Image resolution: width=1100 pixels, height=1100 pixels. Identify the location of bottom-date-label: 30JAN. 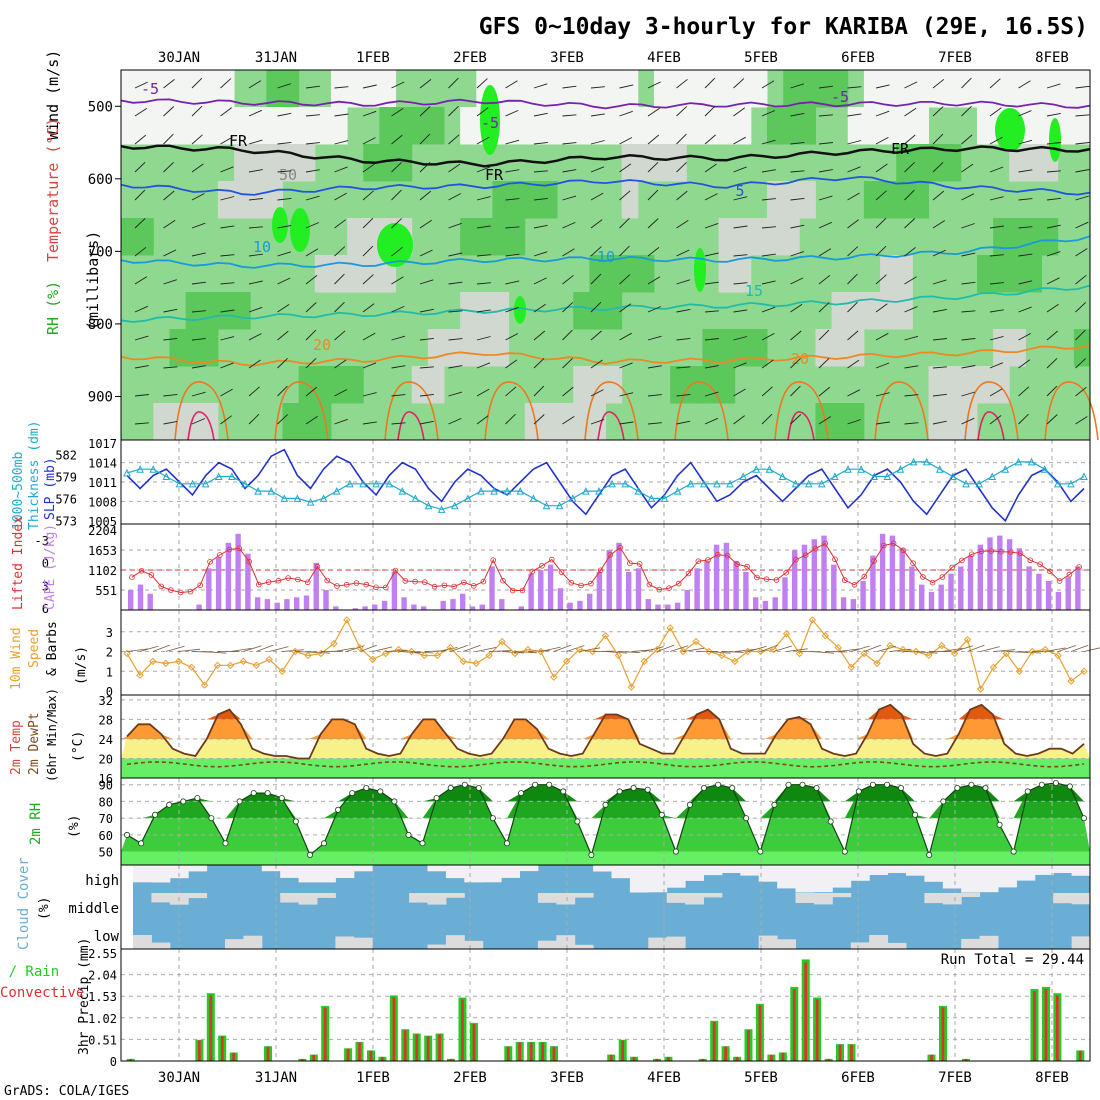
(179, 1078).